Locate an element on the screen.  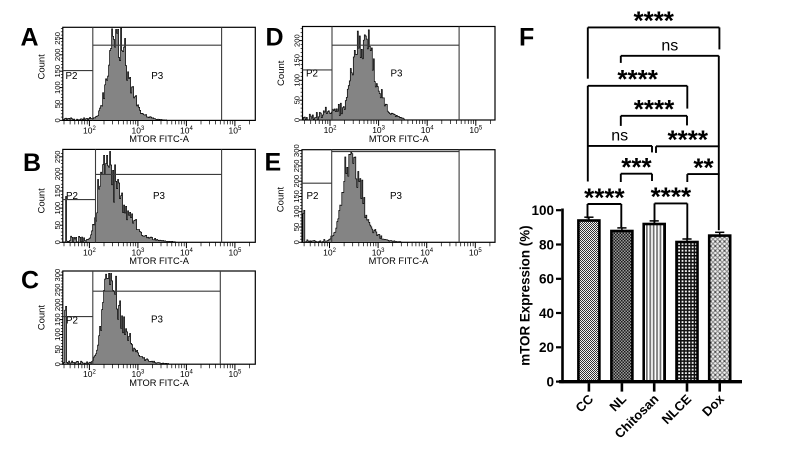
svg-text: 40 is located at coordinates (546, 313).